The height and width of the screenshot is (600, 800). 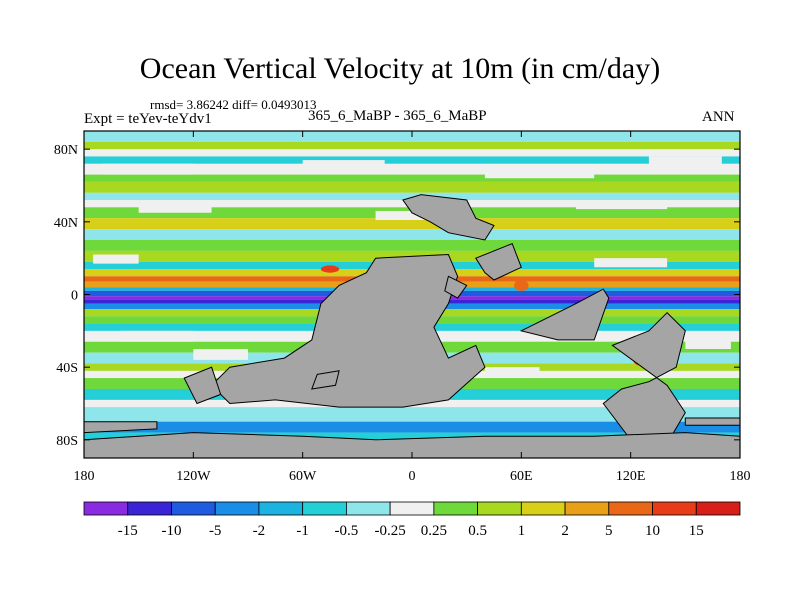 I want to click on stats-label: rmsd= 3.86242 diff= 0.0493013, so click(x=233, y=104).